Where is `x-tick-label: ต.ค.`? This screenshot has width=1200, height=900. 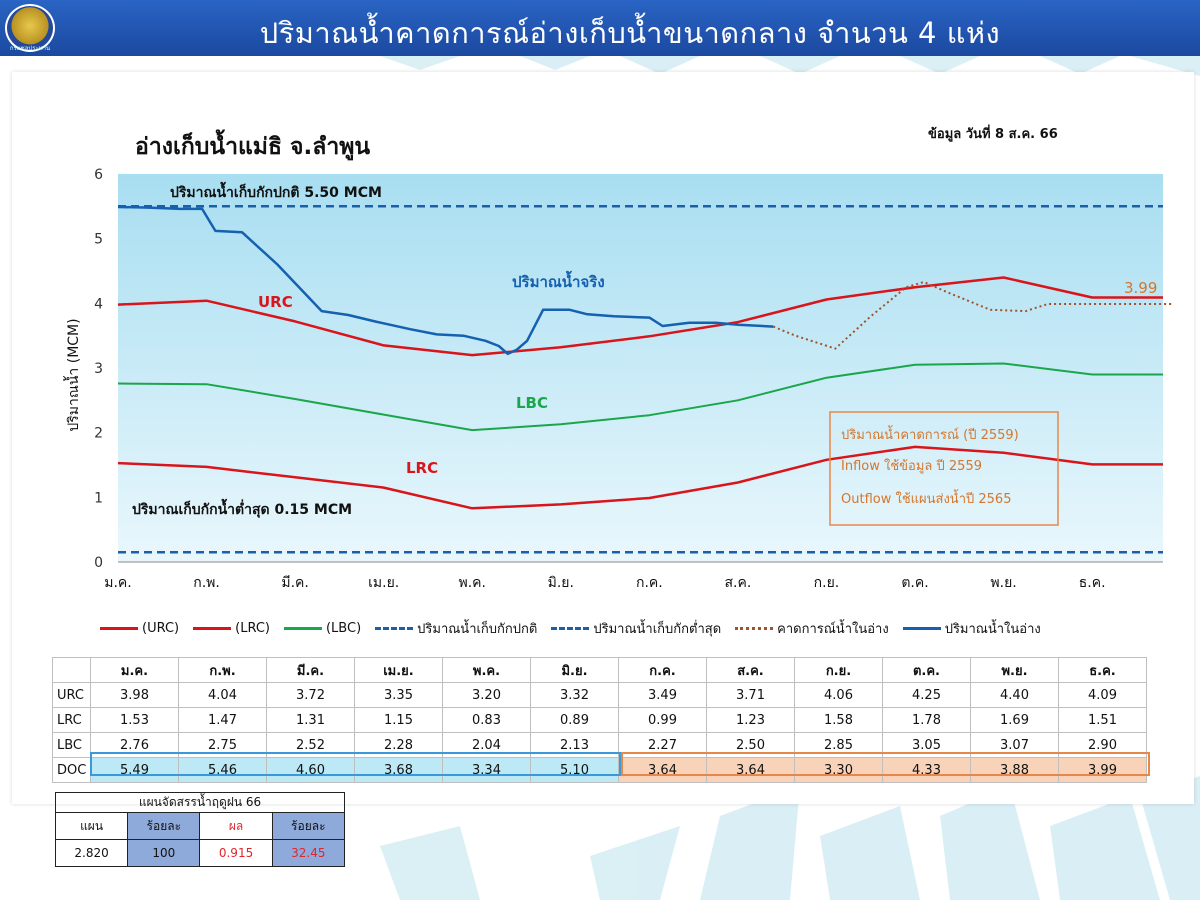
x-tick-label: ต.ค. is located at coordinates (914, 583).